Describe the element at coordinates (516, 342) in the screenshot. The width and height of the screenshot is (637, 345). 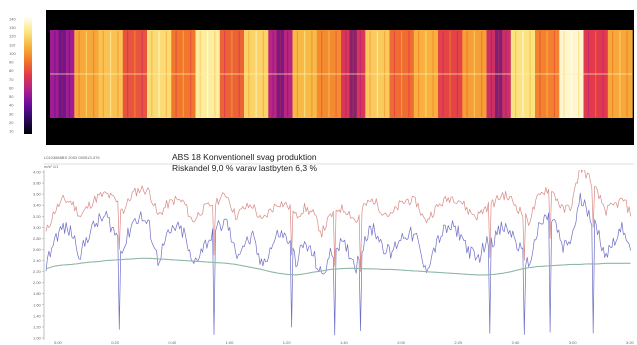
I see `x-tick-label: 2:40` at that location.